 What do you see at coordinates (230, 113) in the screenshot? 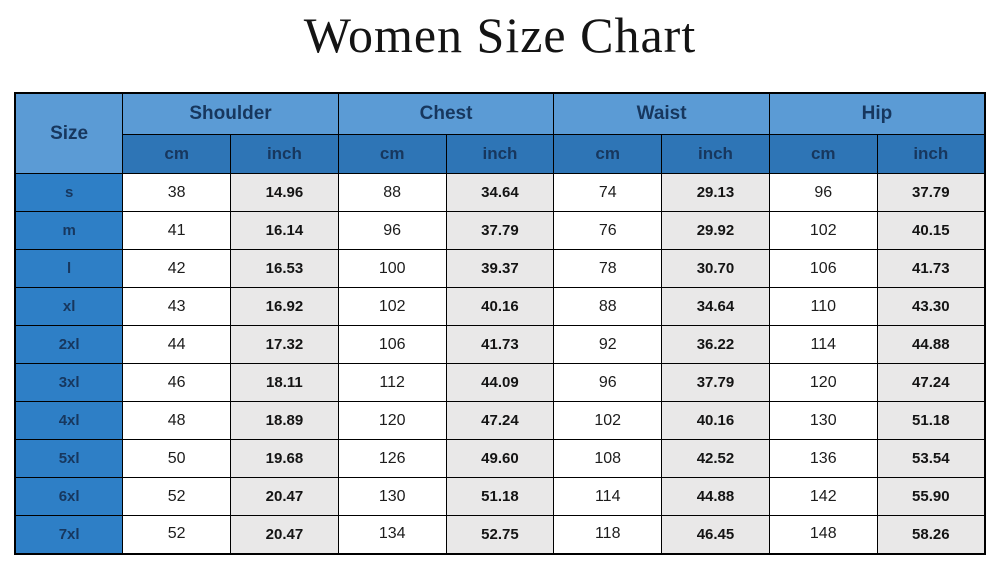
I see `column-header-shoulder: Shoulder` at bounding box center [230, 113].